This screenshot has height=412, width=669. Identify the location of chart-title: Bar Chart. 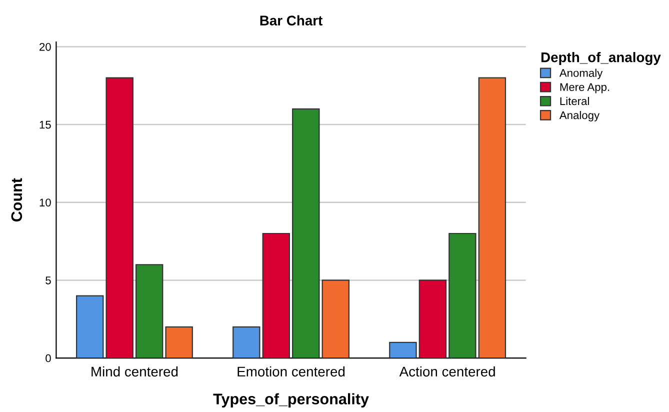
(291, 20).